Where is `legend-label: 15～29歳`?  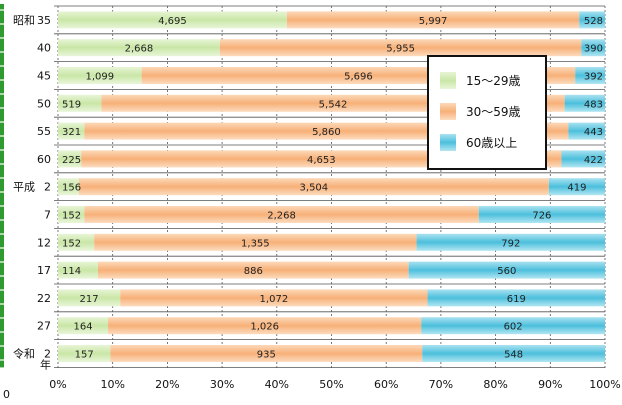 legend-label: 15～29歳 is located at coordinates (493, 81).